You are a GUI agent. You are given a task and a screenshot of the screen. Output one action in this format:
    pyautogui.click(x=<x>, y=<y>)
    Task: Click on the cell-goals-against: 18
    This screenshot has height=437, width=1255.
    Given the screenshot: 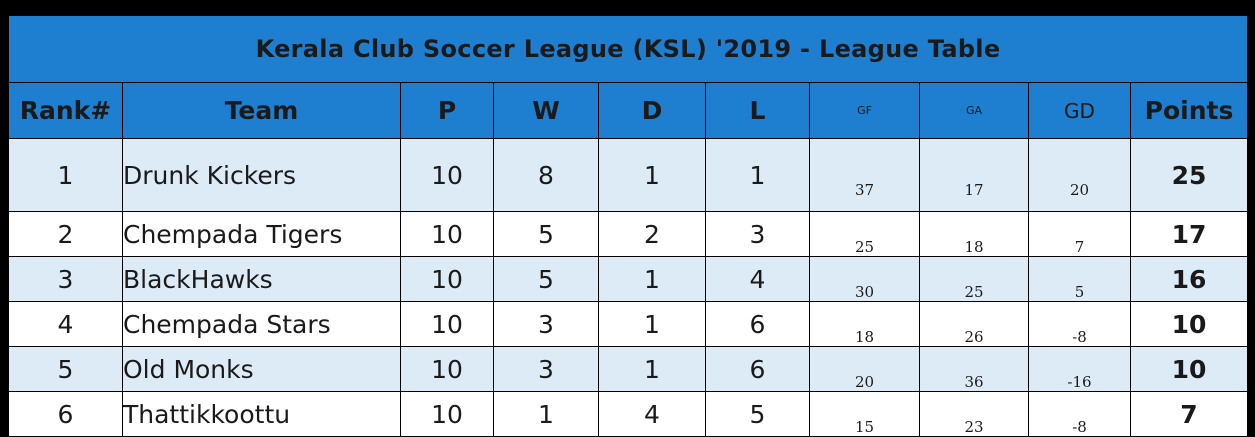 What is the action you would take?
    pyautogui.click(x=974, y=234)
    